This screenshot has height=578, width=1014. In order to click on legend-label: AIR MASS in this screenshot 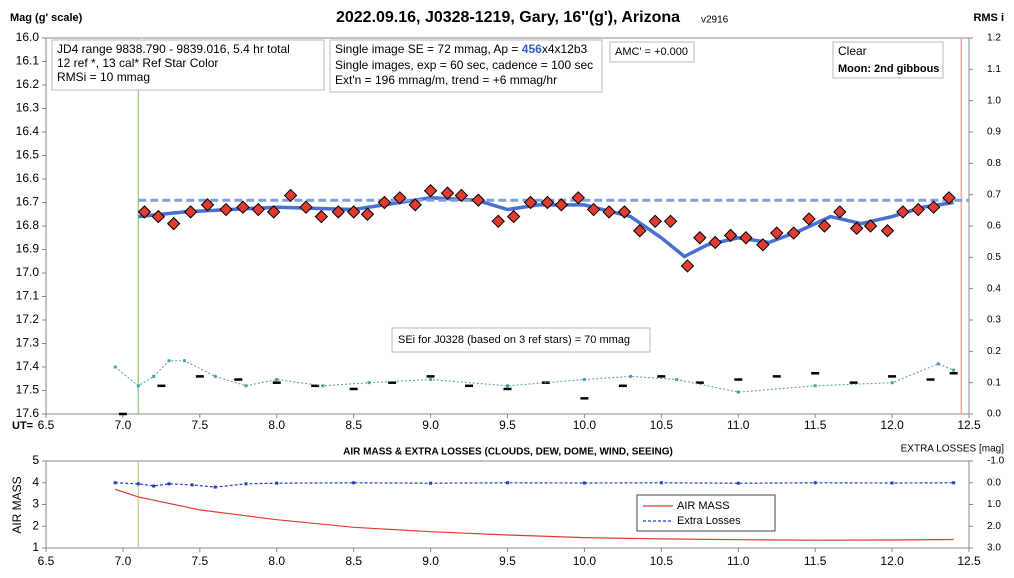, I will do `click(703, 506)`.